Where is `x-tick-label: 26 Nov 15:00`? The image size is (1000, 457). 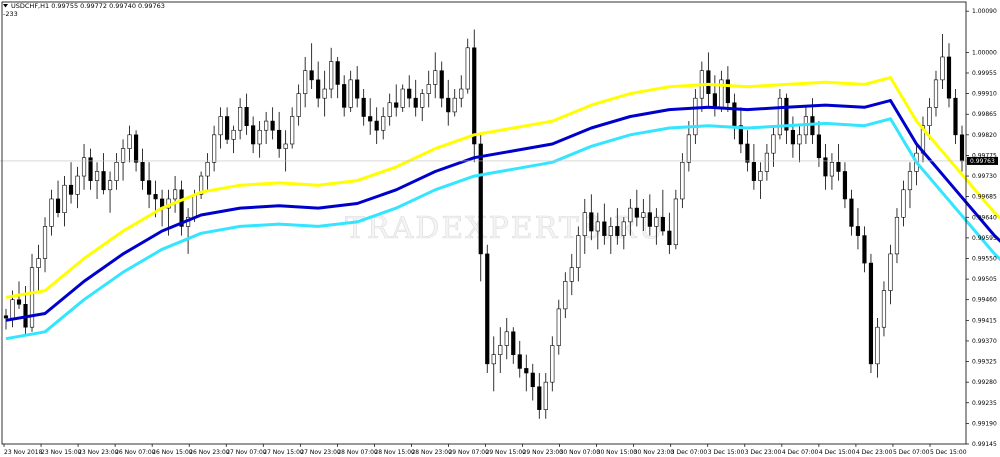 x-tick-label: 26 Nov 15:00 is located at coordinates (172, 452).